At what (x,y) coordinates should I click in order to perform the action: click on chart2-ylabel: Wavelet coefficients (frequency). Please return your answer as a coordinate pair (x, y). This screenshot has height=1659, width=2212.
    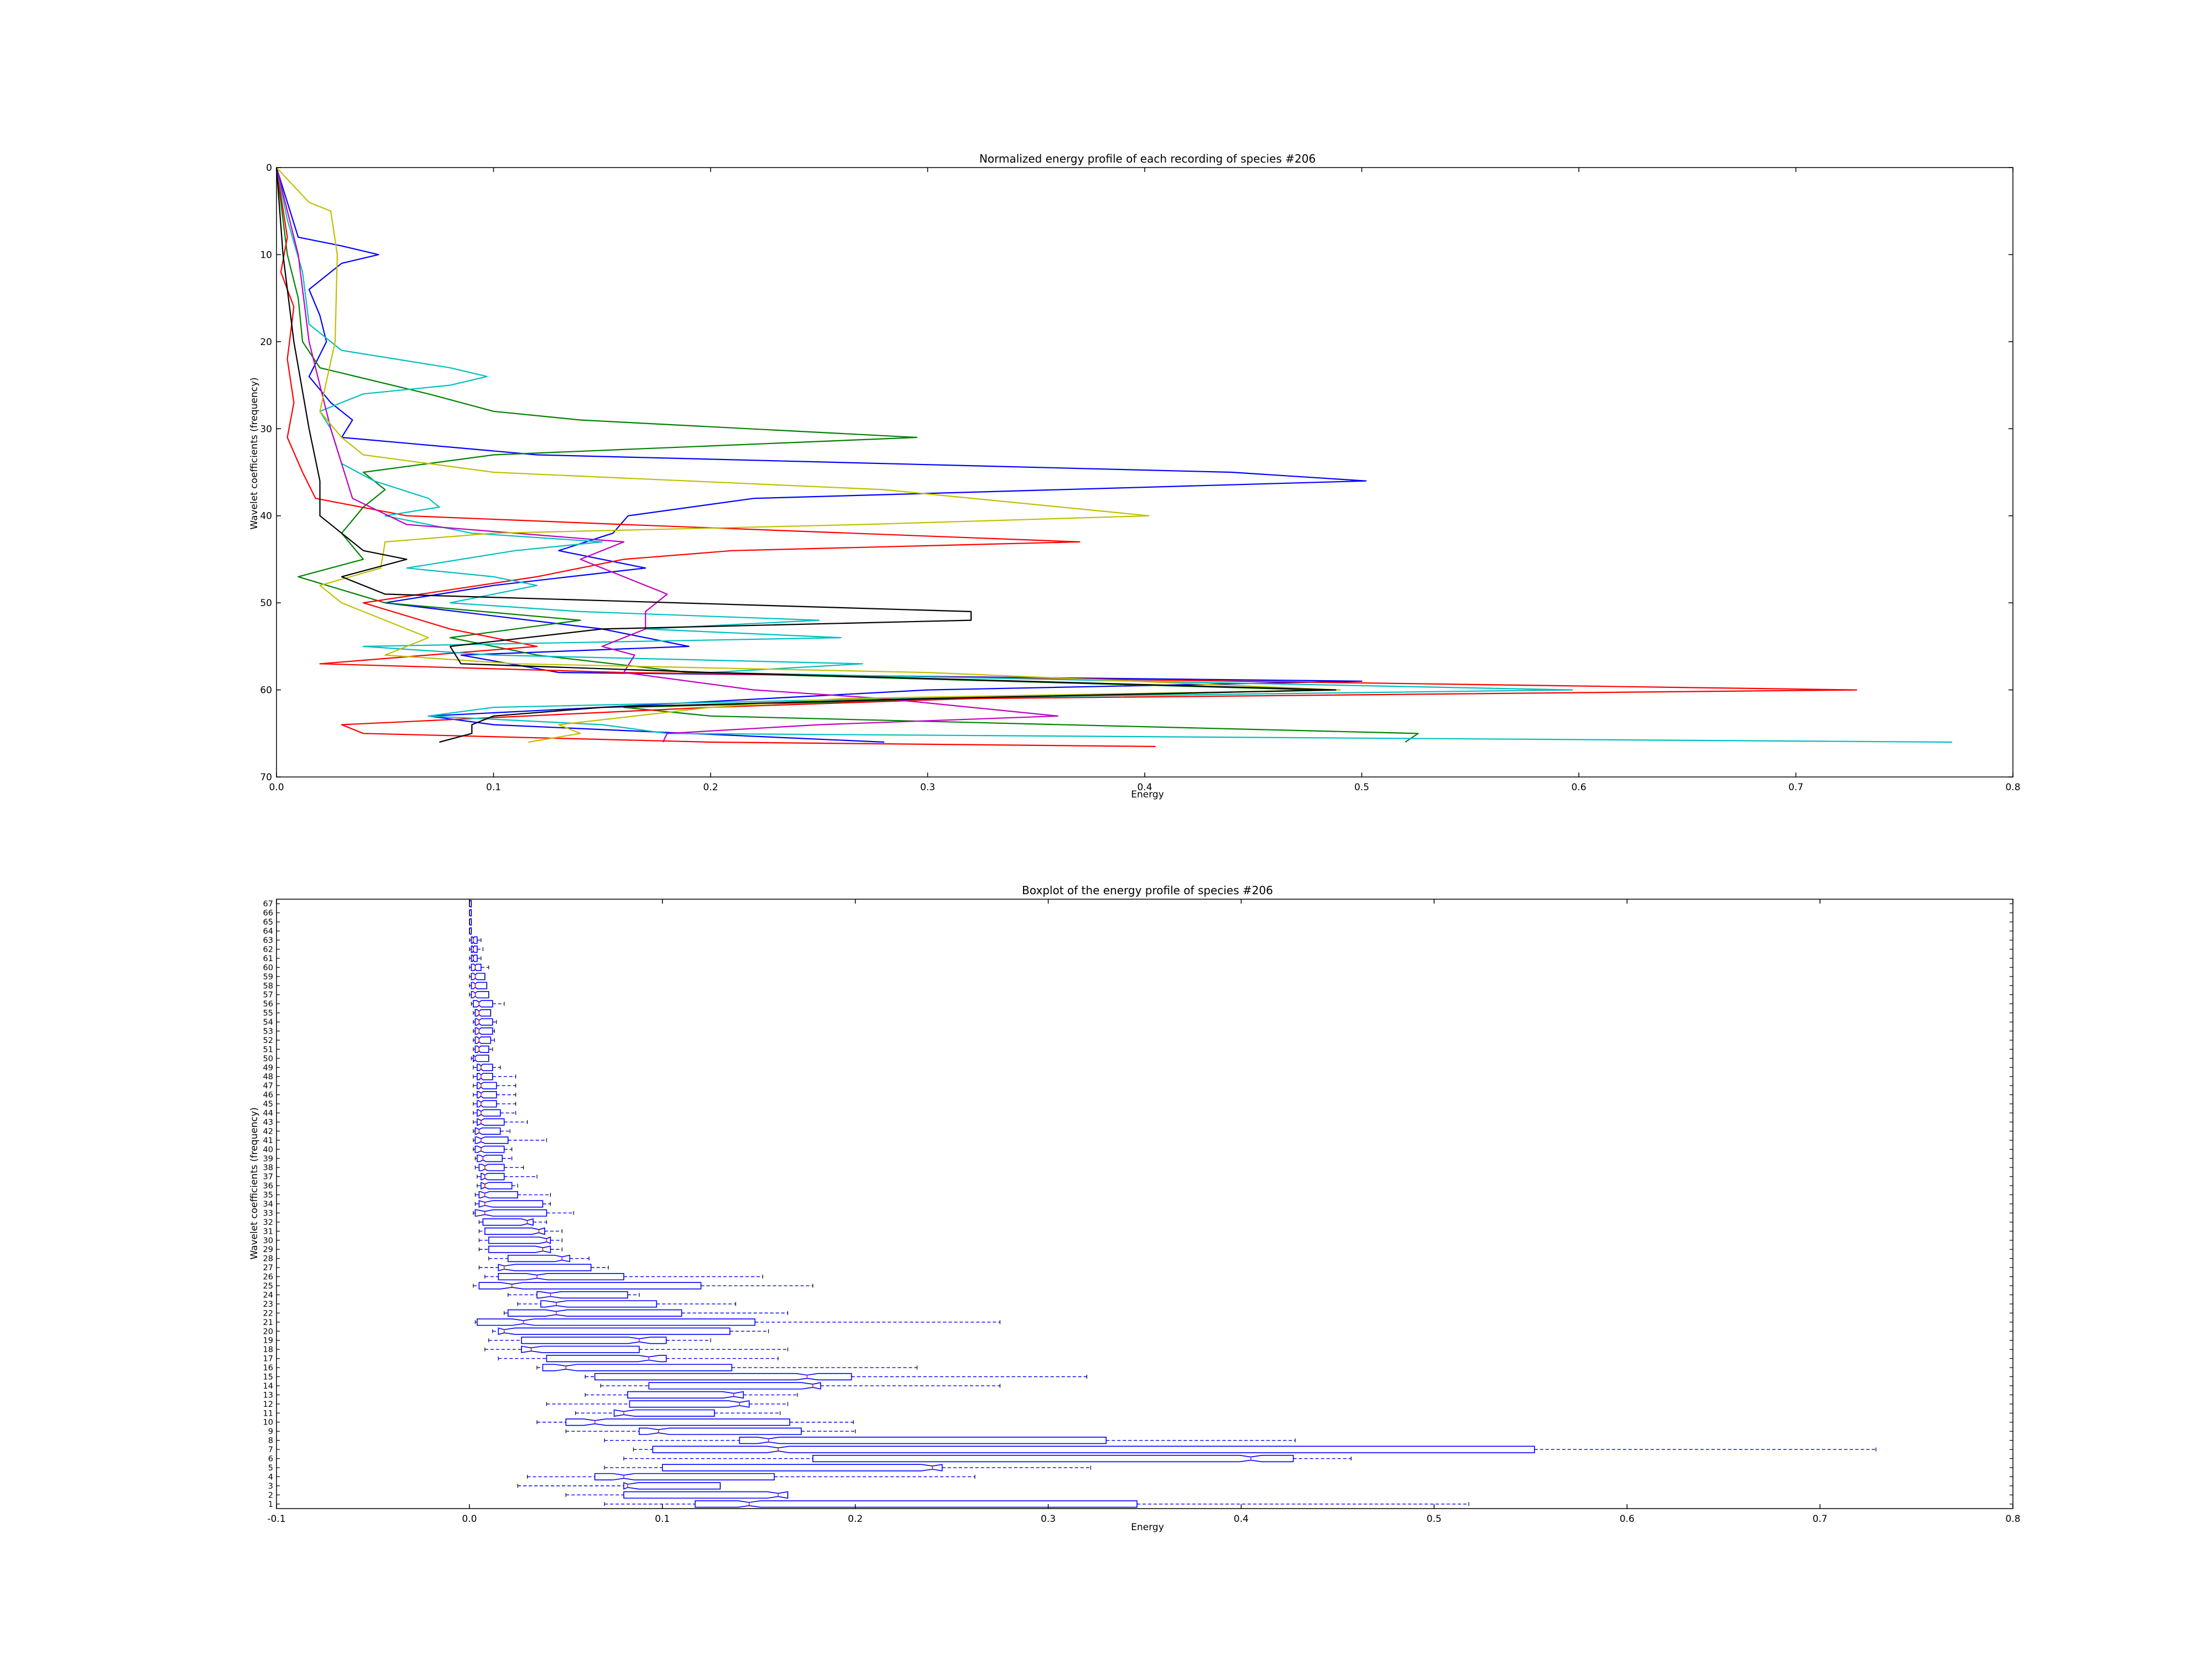
    Looking at the image, I should click on (255, 1183).